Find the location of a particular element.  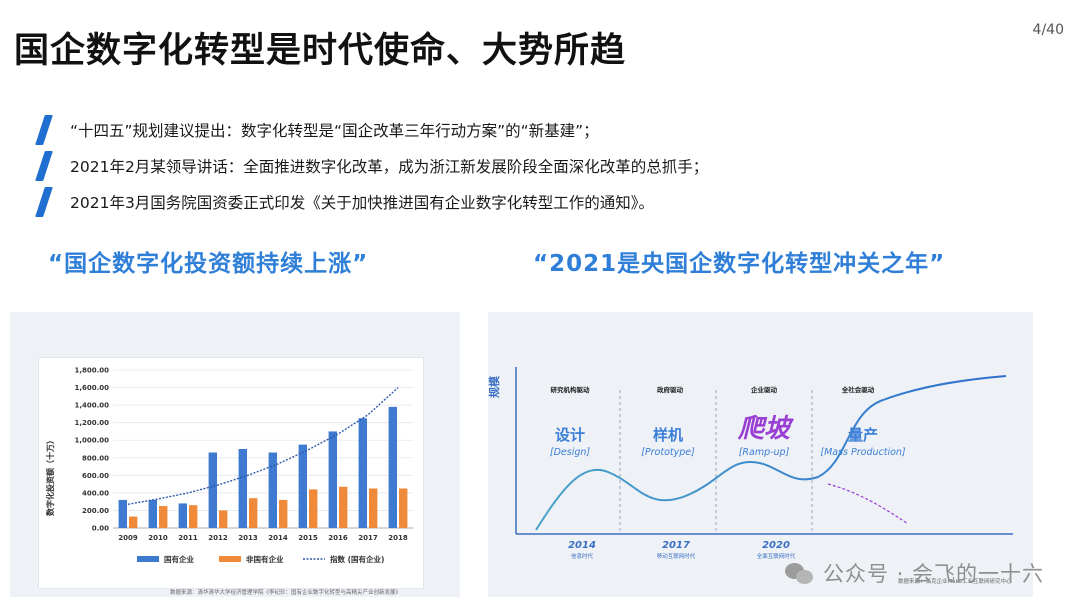

scale-axis-label: 规模 is located at coordinates (494, 386).